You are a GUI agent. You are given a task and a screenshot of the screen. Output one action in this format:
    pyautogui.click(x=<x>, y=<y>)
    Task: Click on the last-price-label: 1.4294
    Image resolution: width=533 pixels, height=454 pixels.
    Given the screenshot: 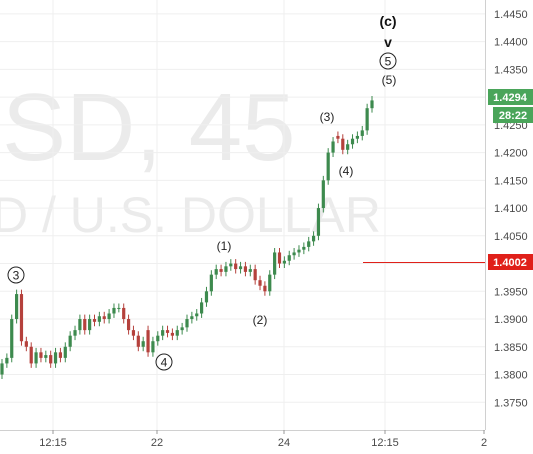 What is the action you would take?
    pyautogui.click(x=510, y=98)
    